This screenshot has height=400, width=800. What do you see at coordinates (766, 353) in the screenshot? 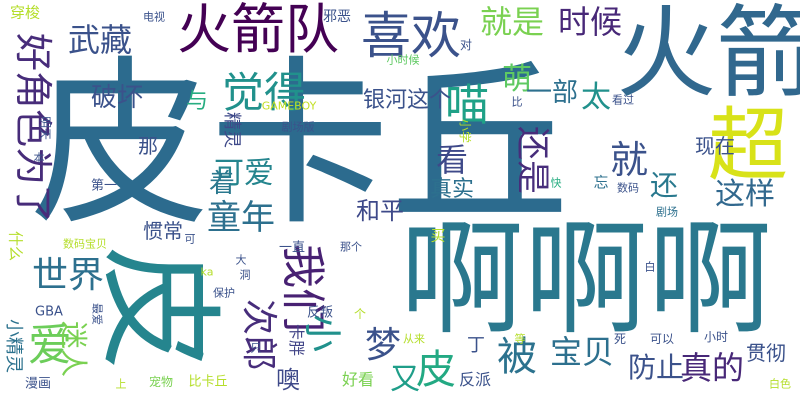
I see `word-cloud-word-43: 贯彻` at bounding box center [766, 353].